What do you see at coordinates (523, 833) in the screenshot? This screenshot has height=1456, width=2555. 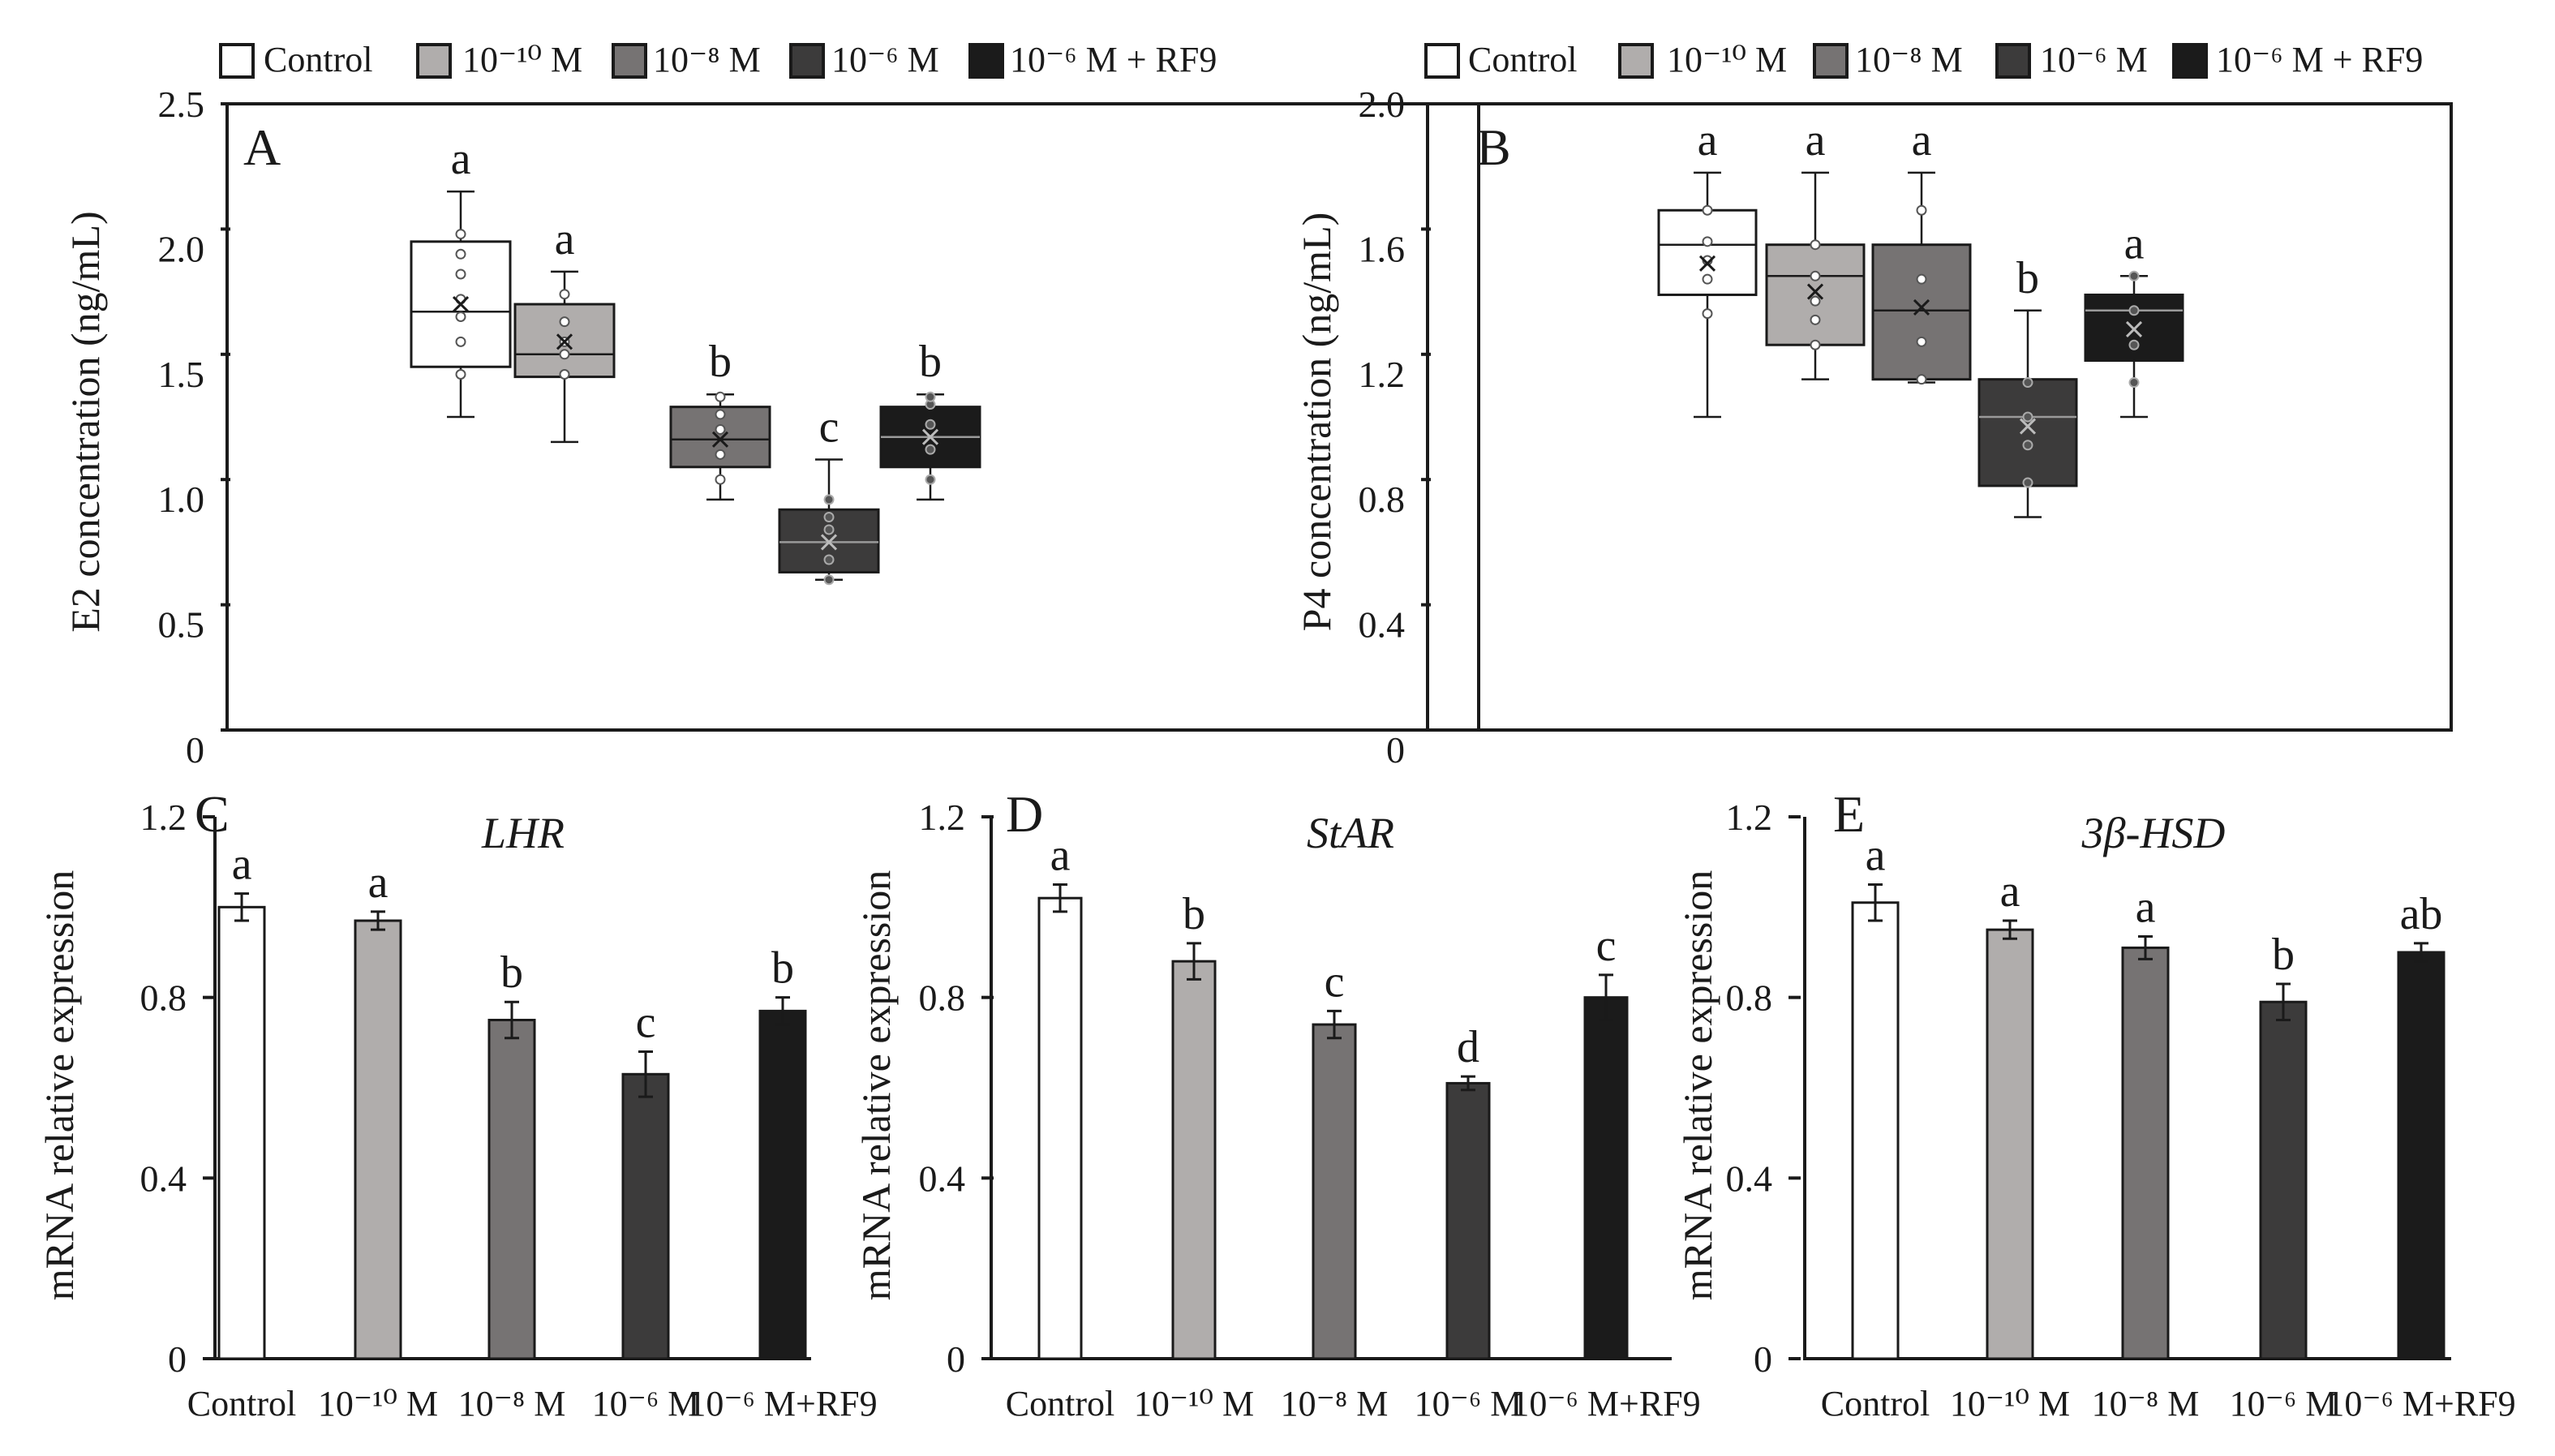 I see `gene-title: LHR` at bounding box center [523, 833].